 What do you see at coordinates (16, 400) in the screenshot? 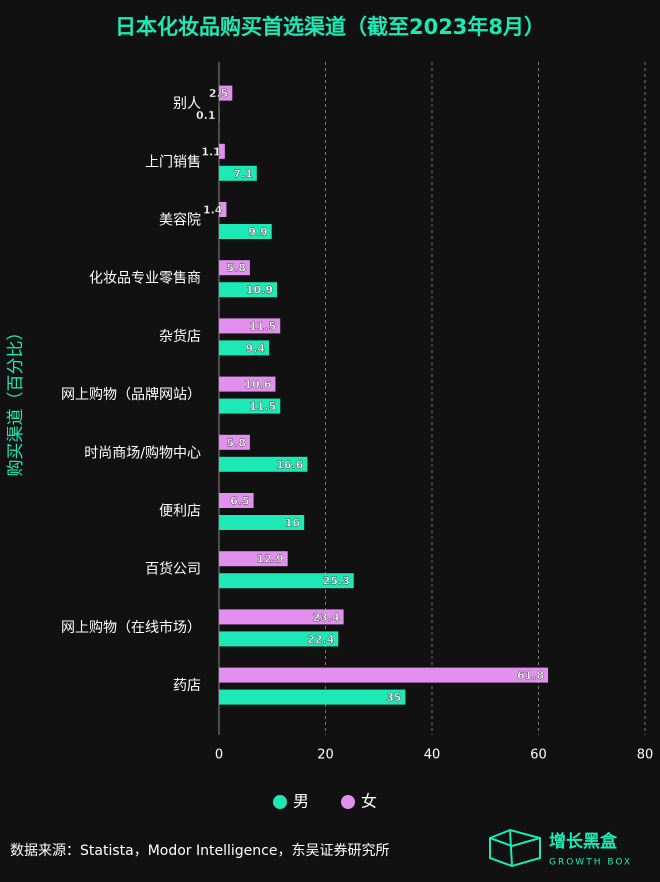
I see `y-axis-title: 购买渠道（百分比）` at bounding box center [16, 400].